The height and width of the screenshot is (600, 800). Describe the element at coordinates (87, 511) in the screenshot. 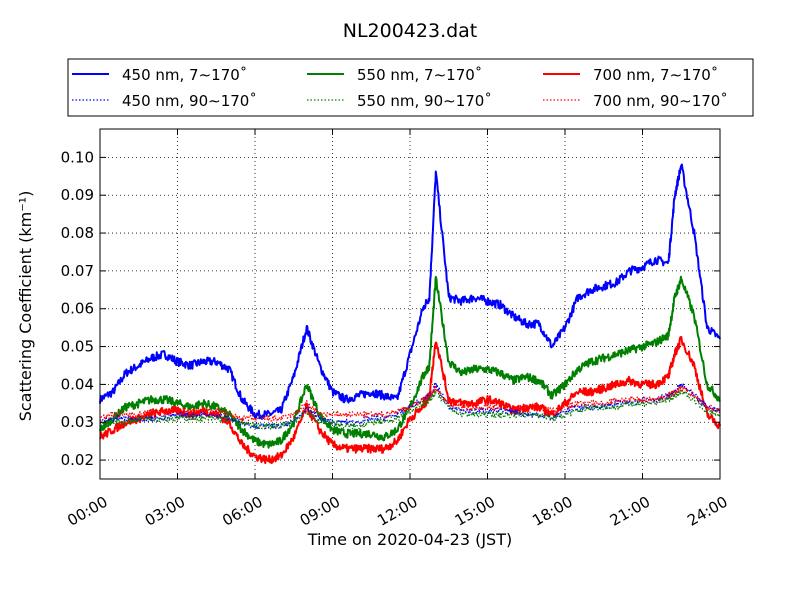

I see `x-tick-label: 00:00` at that location.